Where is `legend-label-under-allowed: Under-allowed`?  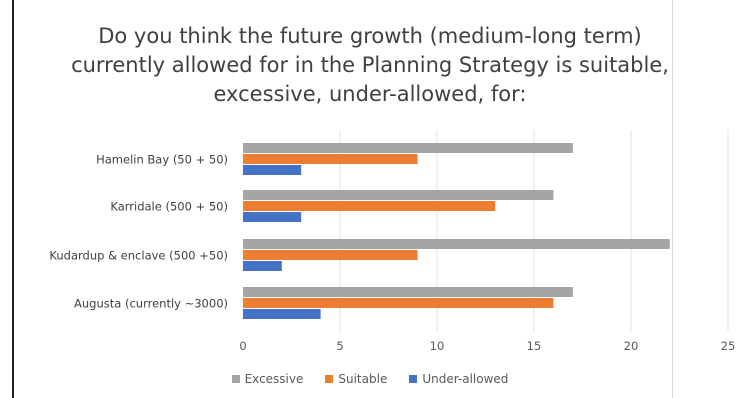
legend-label-under-allowed: Under-allowed is located at coordinates (465, 379).